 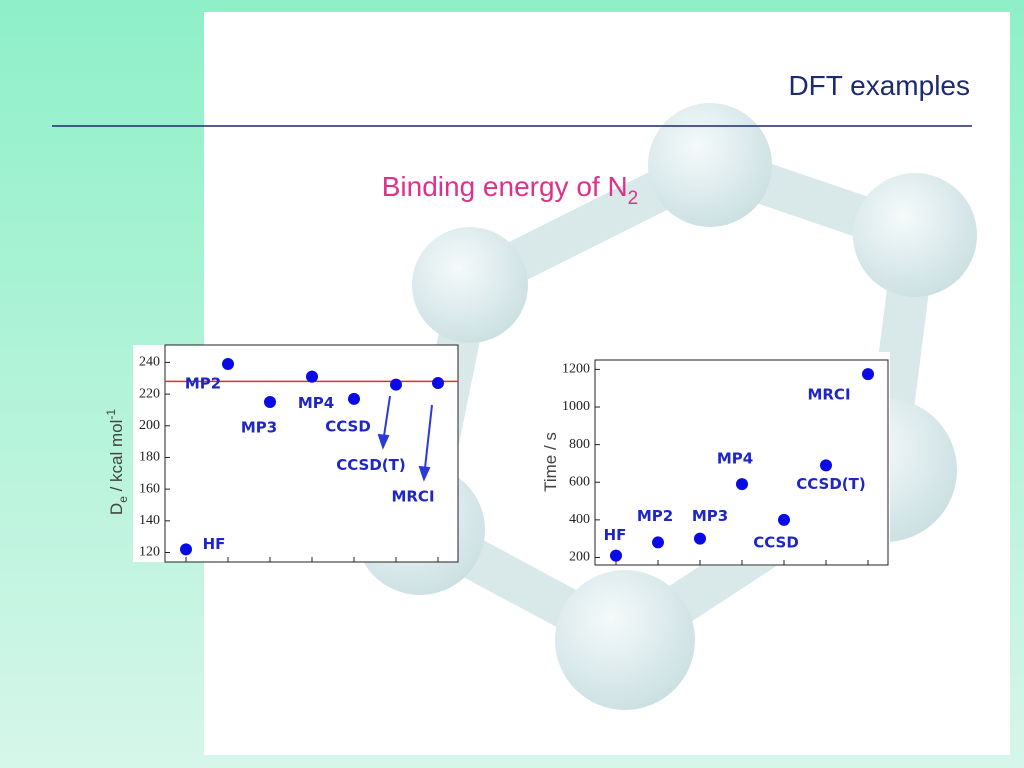 I want to click on y-axis-label: De / kcal mol-1, so click(x=117, y=462).